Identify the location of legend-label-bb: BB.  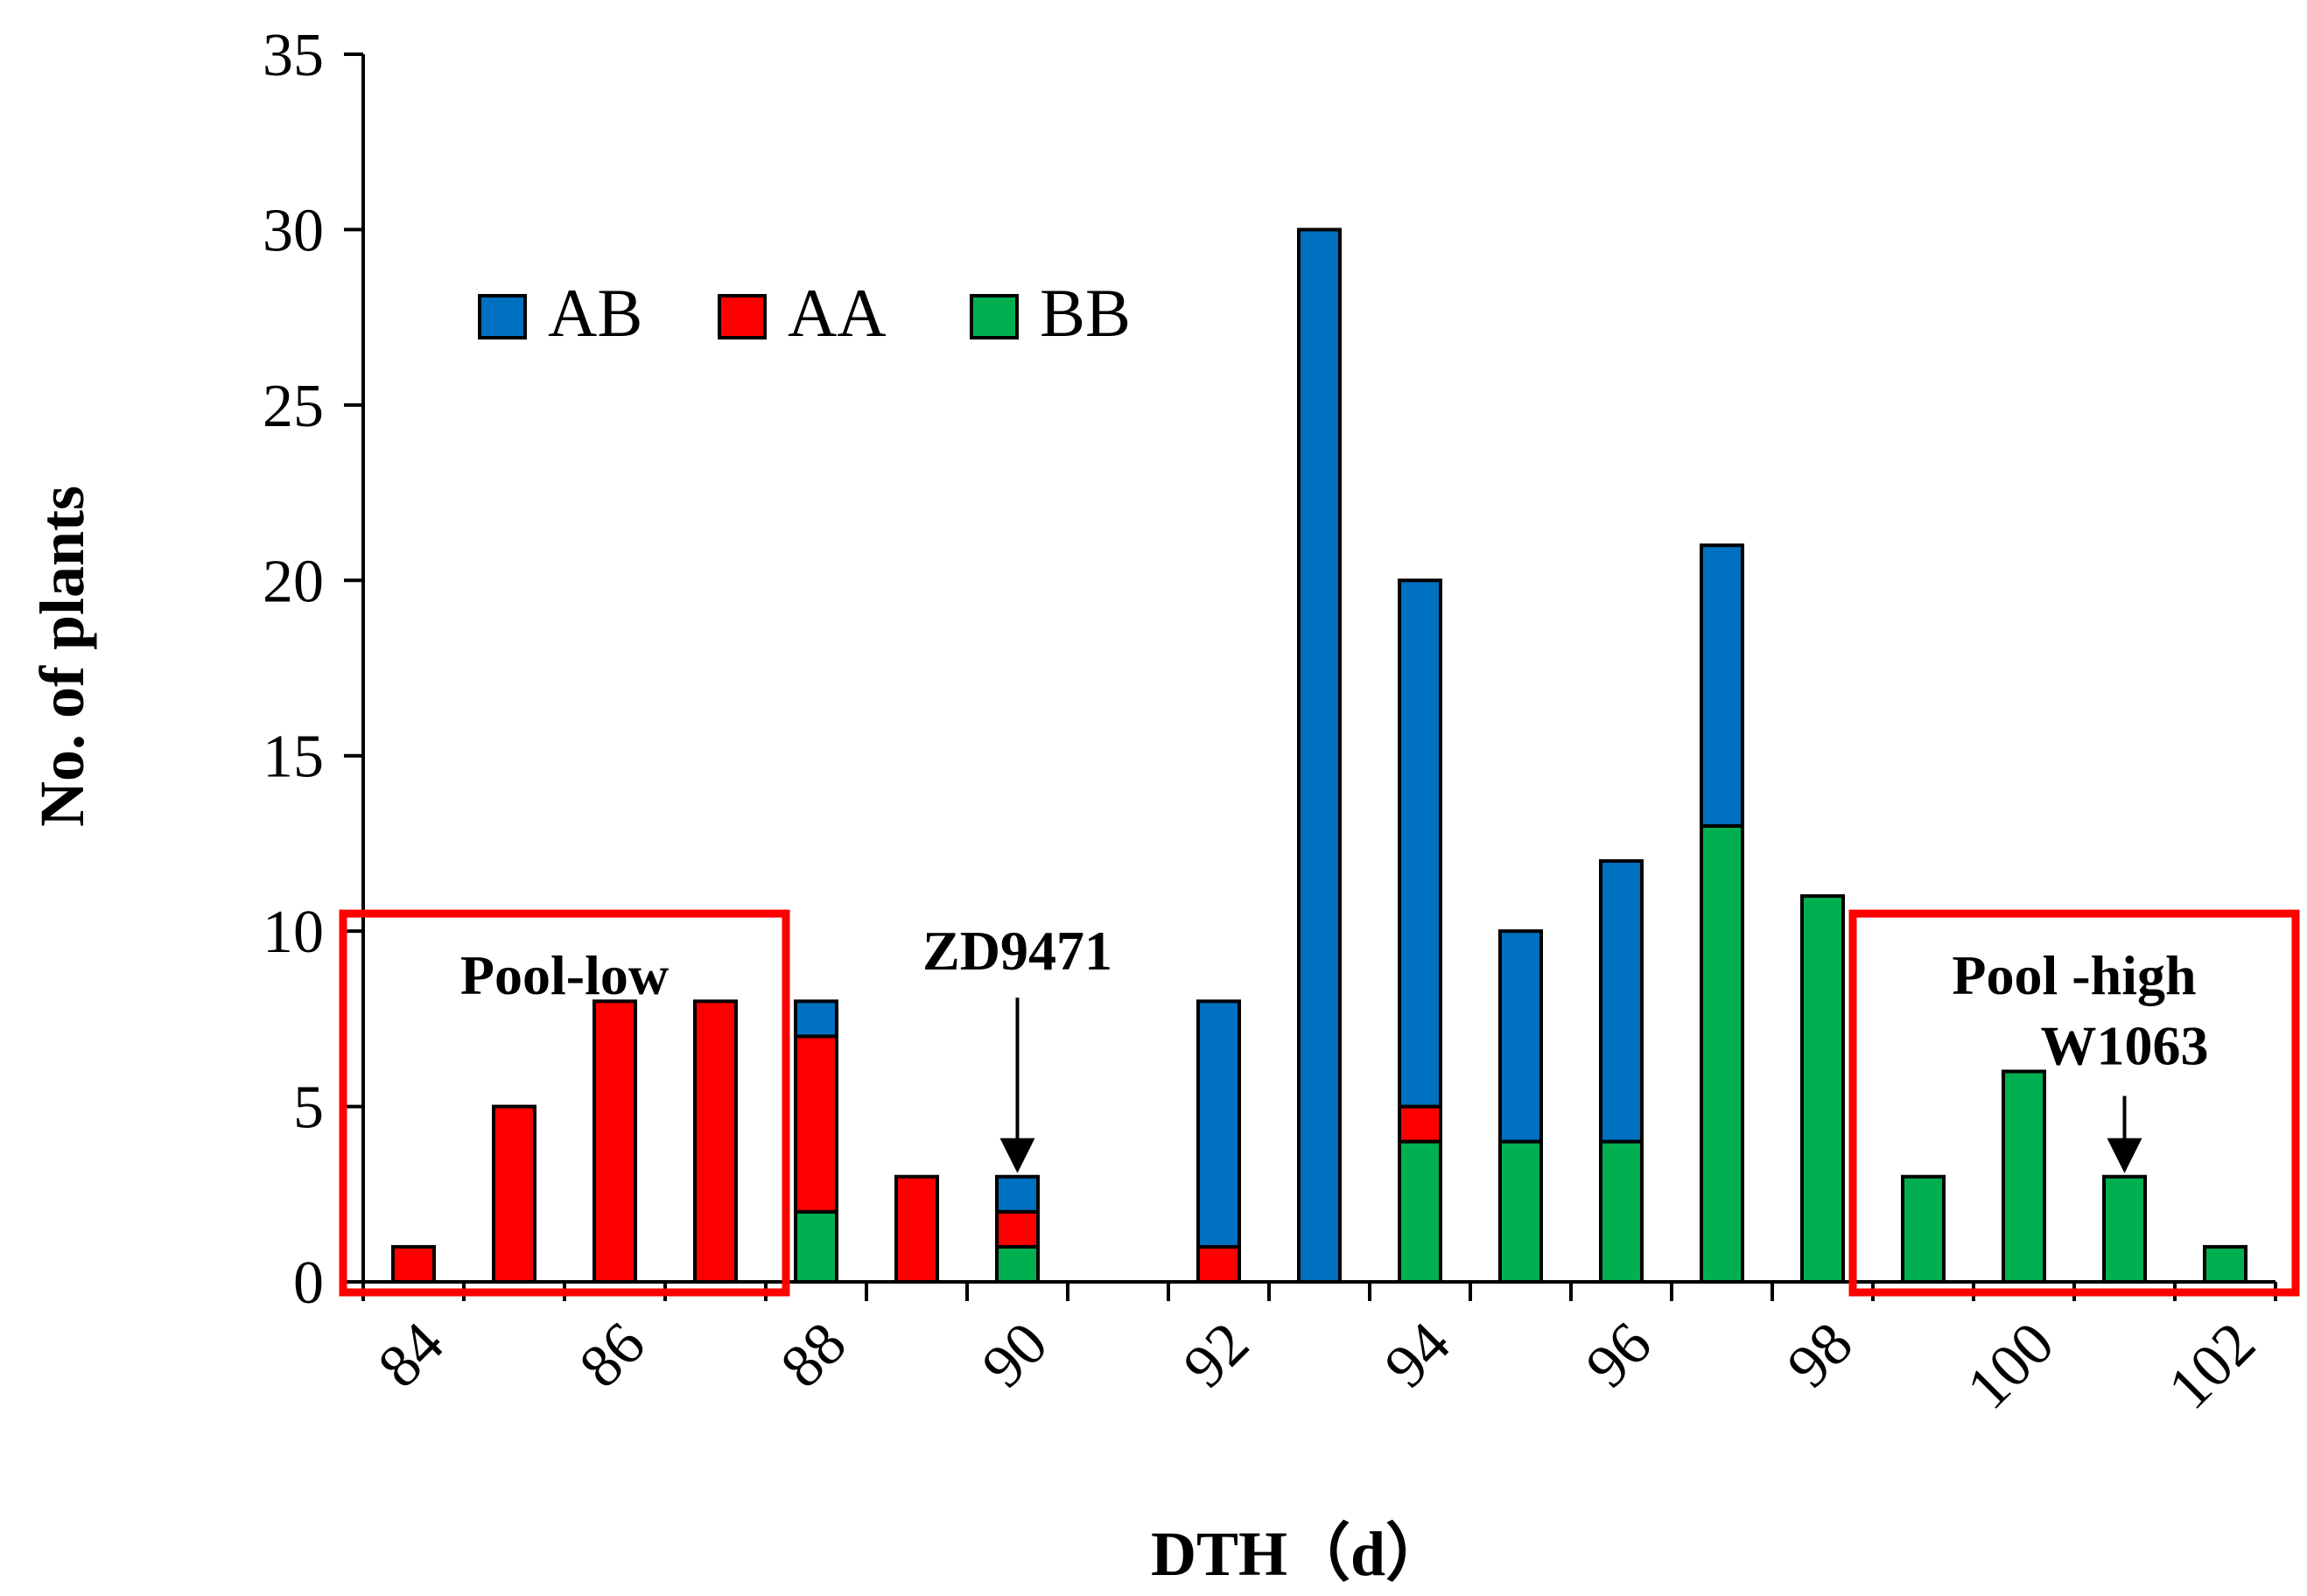
(1085, 313).